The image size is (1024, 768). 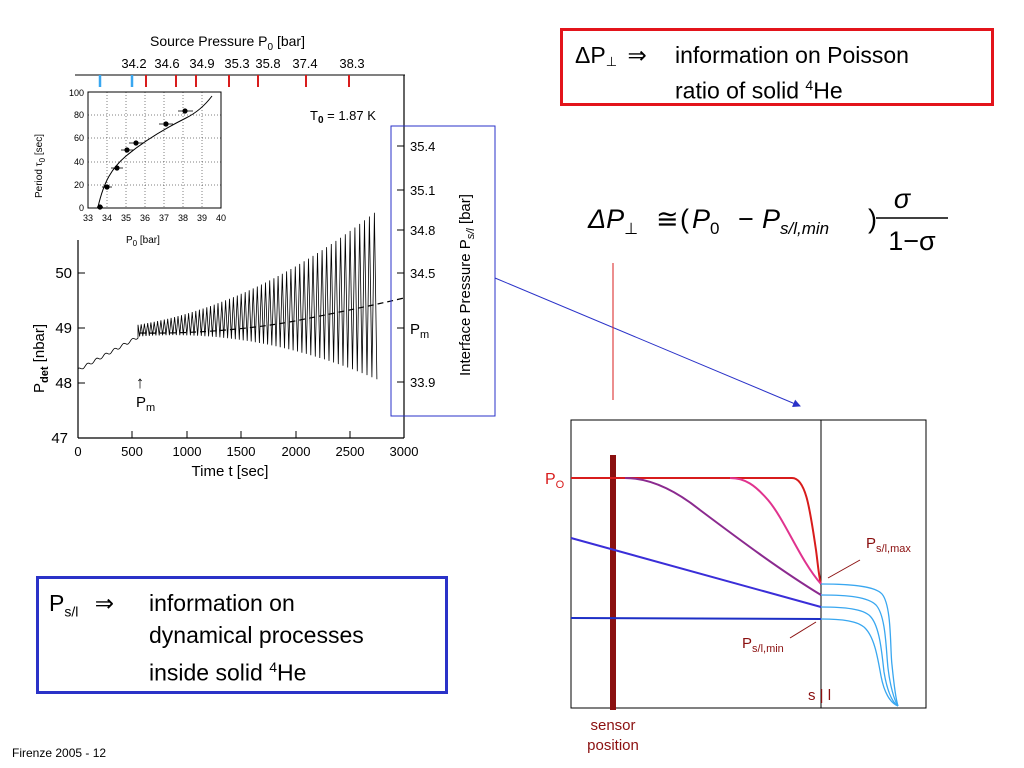 I want to click on y-tick-label: 47, so click(x=59, y=438).